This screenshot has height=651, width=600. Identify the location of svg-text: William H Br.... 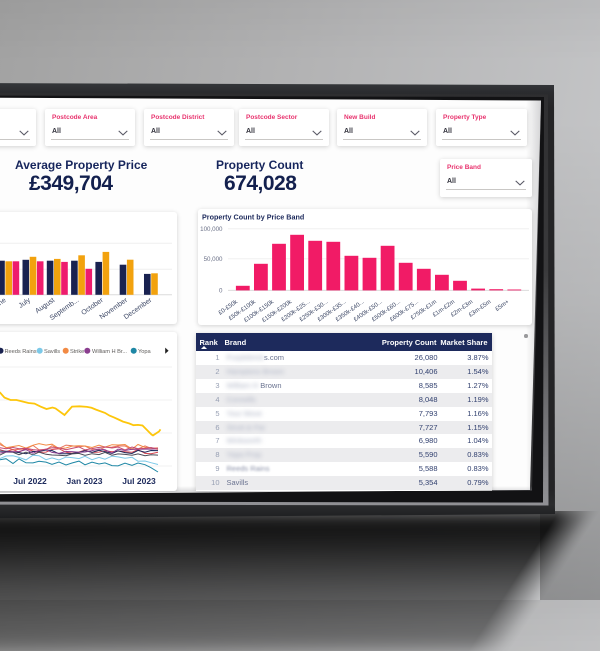
(109, 352).